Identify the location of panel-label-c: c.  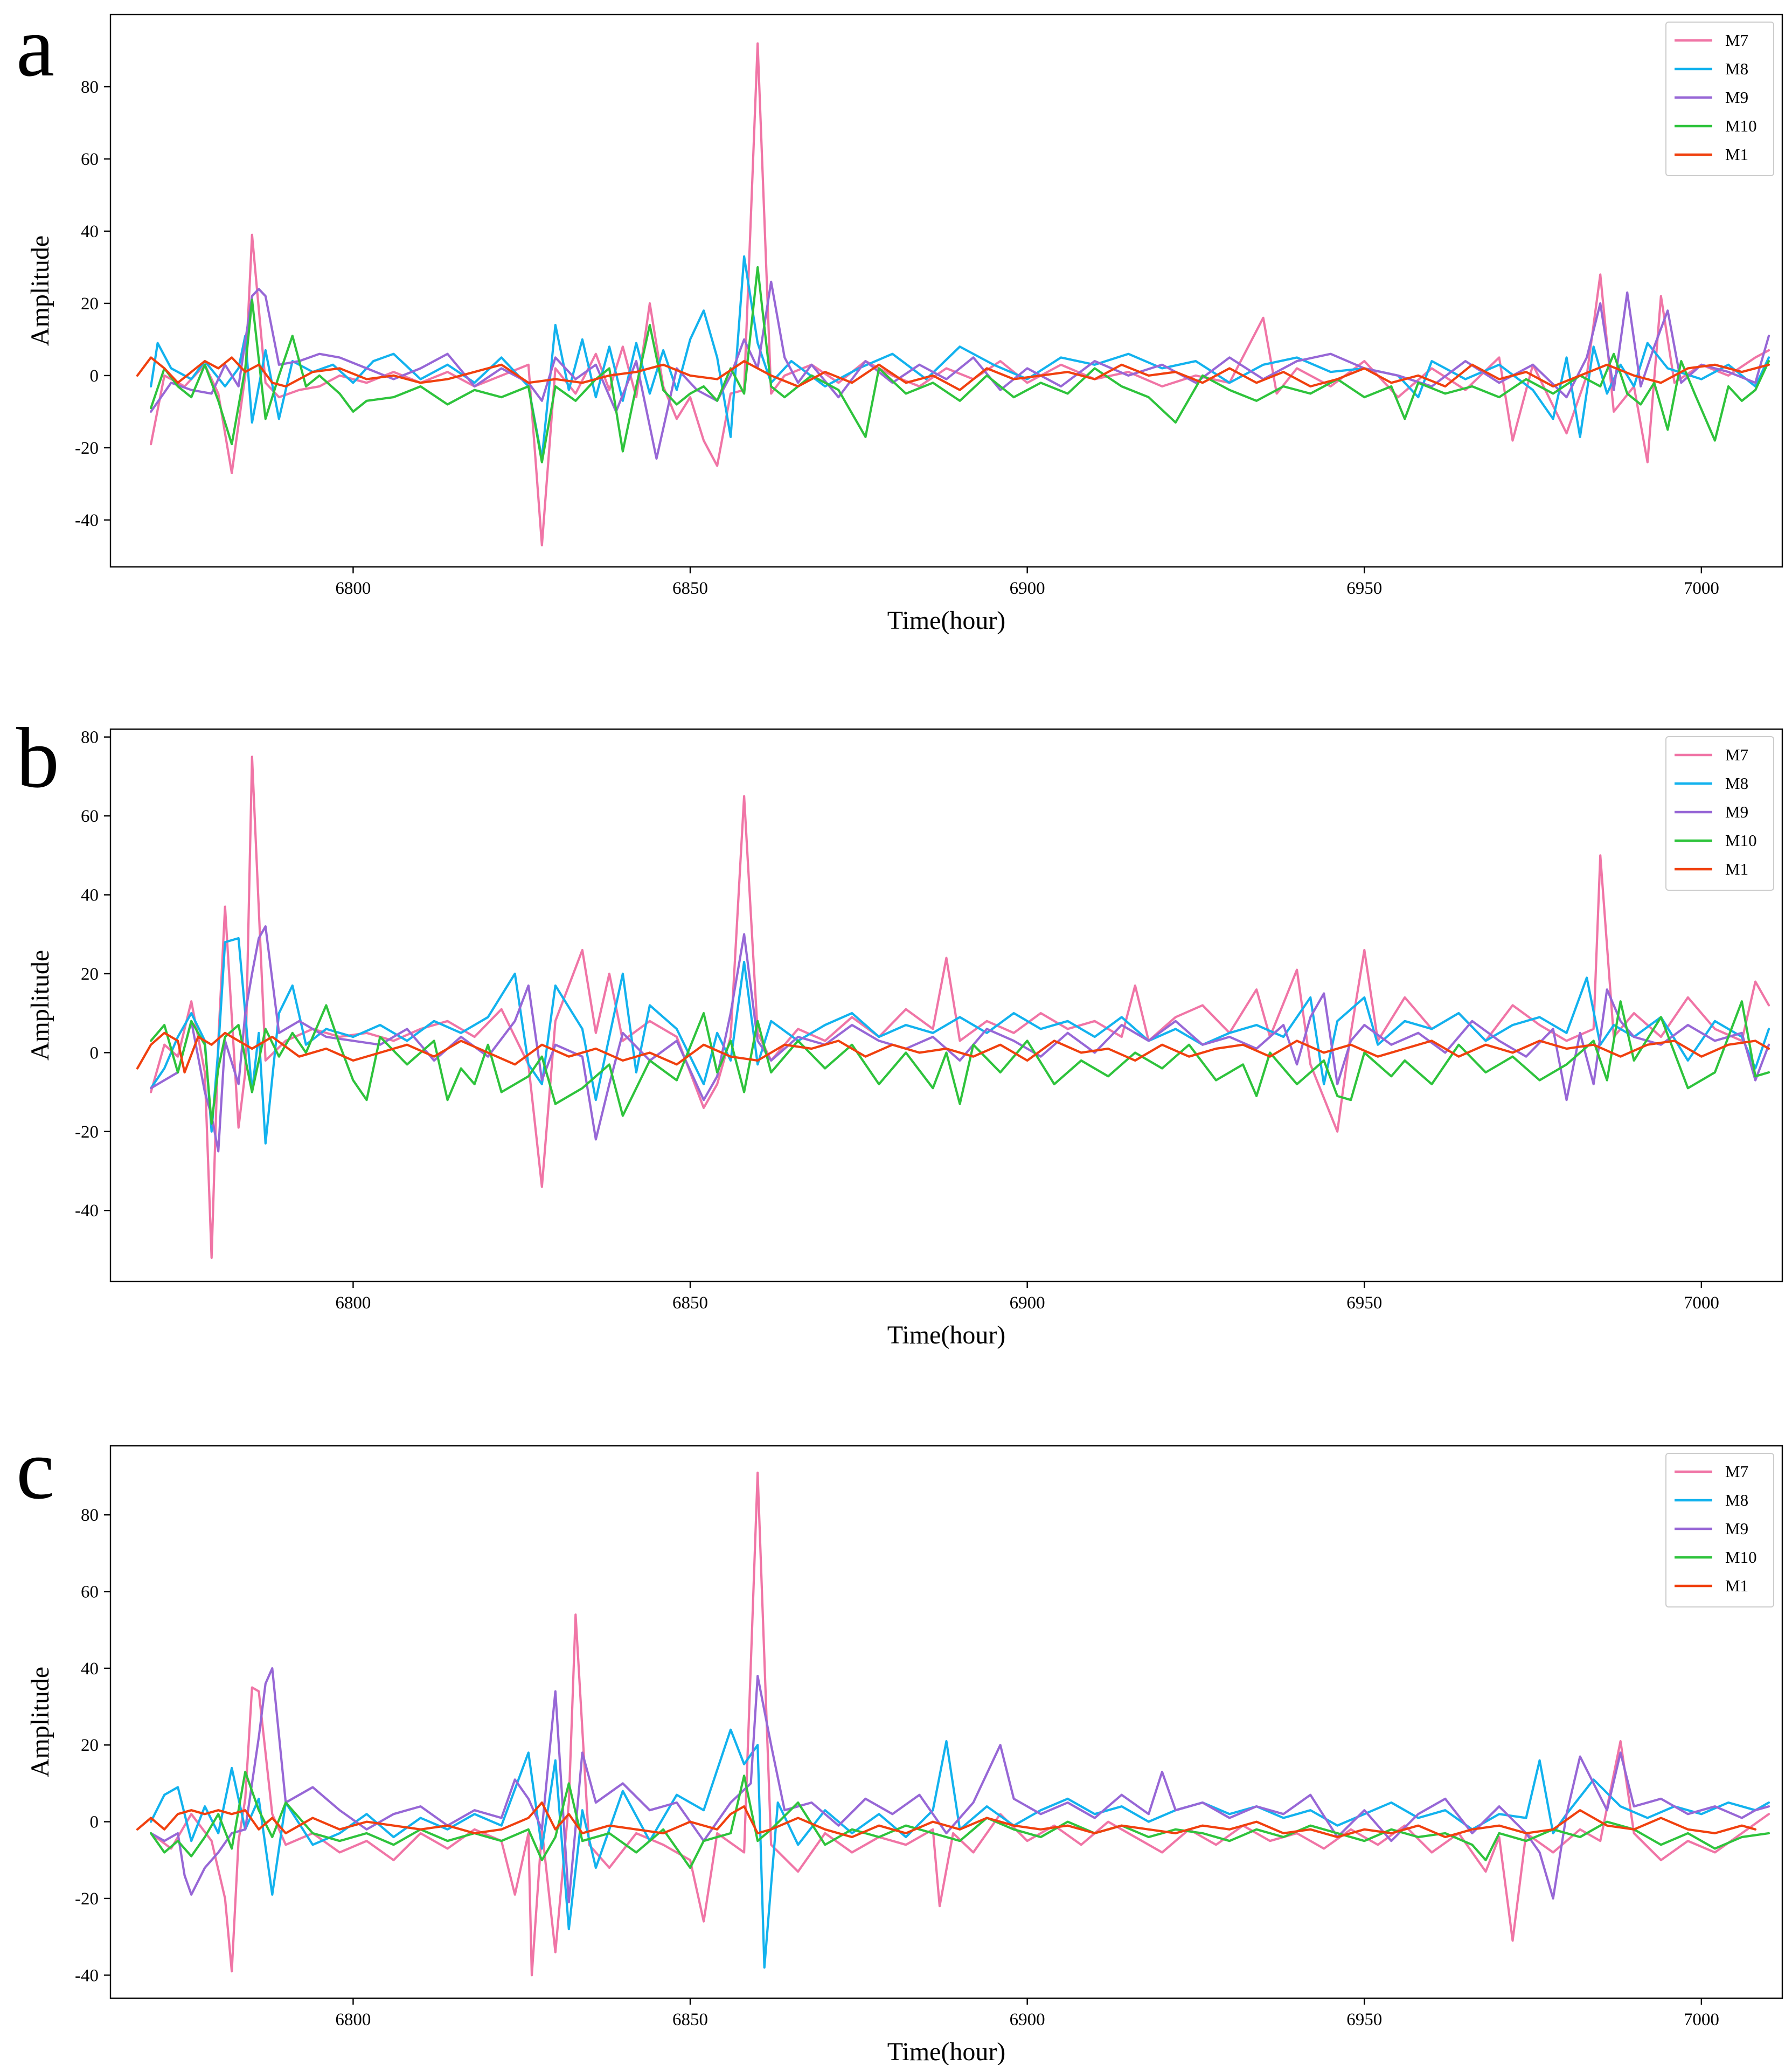
(35, 1469).